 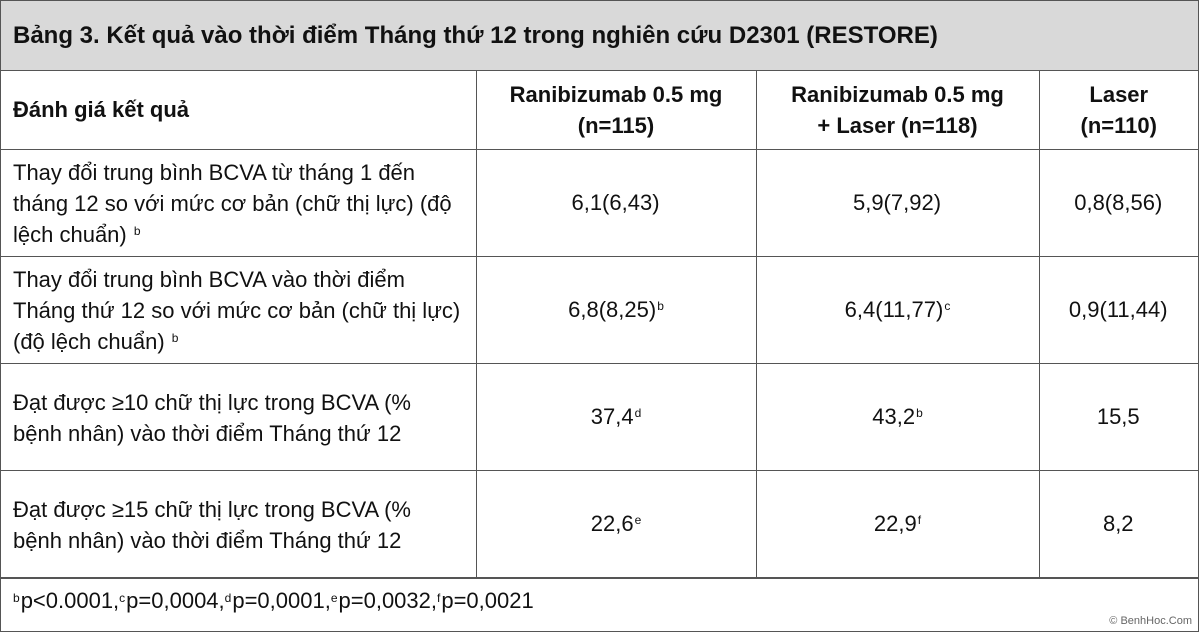 What do you see at coordinates (616, 94) in the screenshot?
I see `header-ranibizumab-line1: Ranibizumab 0.5 mg` at bounding box center [616, 94].